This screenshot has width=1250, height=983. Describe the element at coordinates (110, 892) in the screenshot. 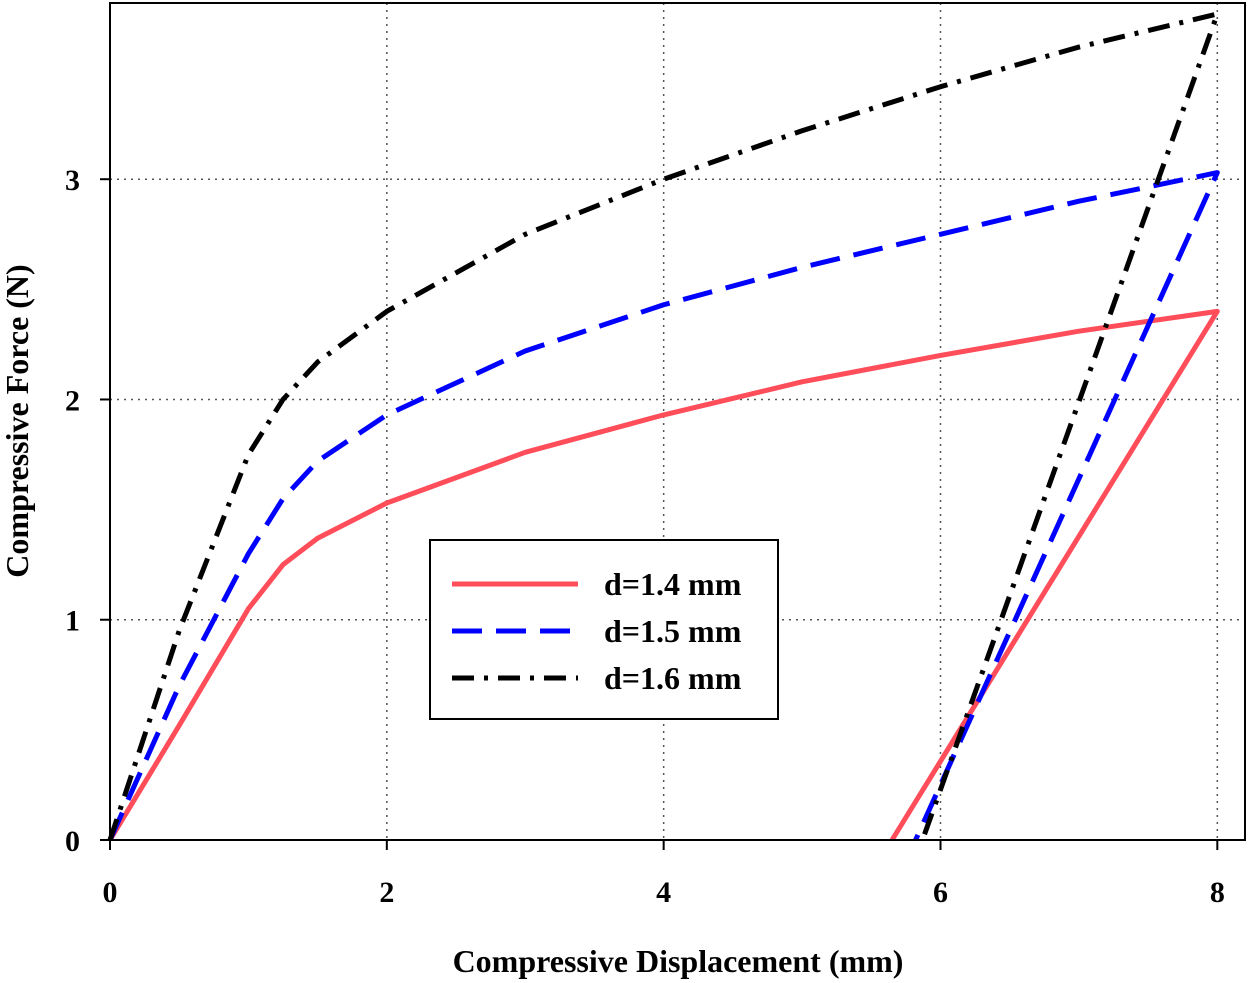

I see `x-tick-label: 0` at that location.